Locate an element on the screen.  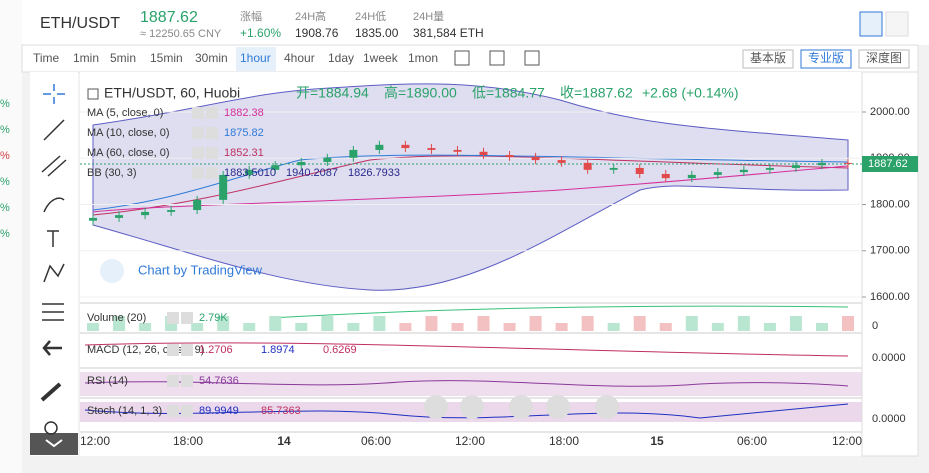
interval: 30min is located at coordinates (211, 58).